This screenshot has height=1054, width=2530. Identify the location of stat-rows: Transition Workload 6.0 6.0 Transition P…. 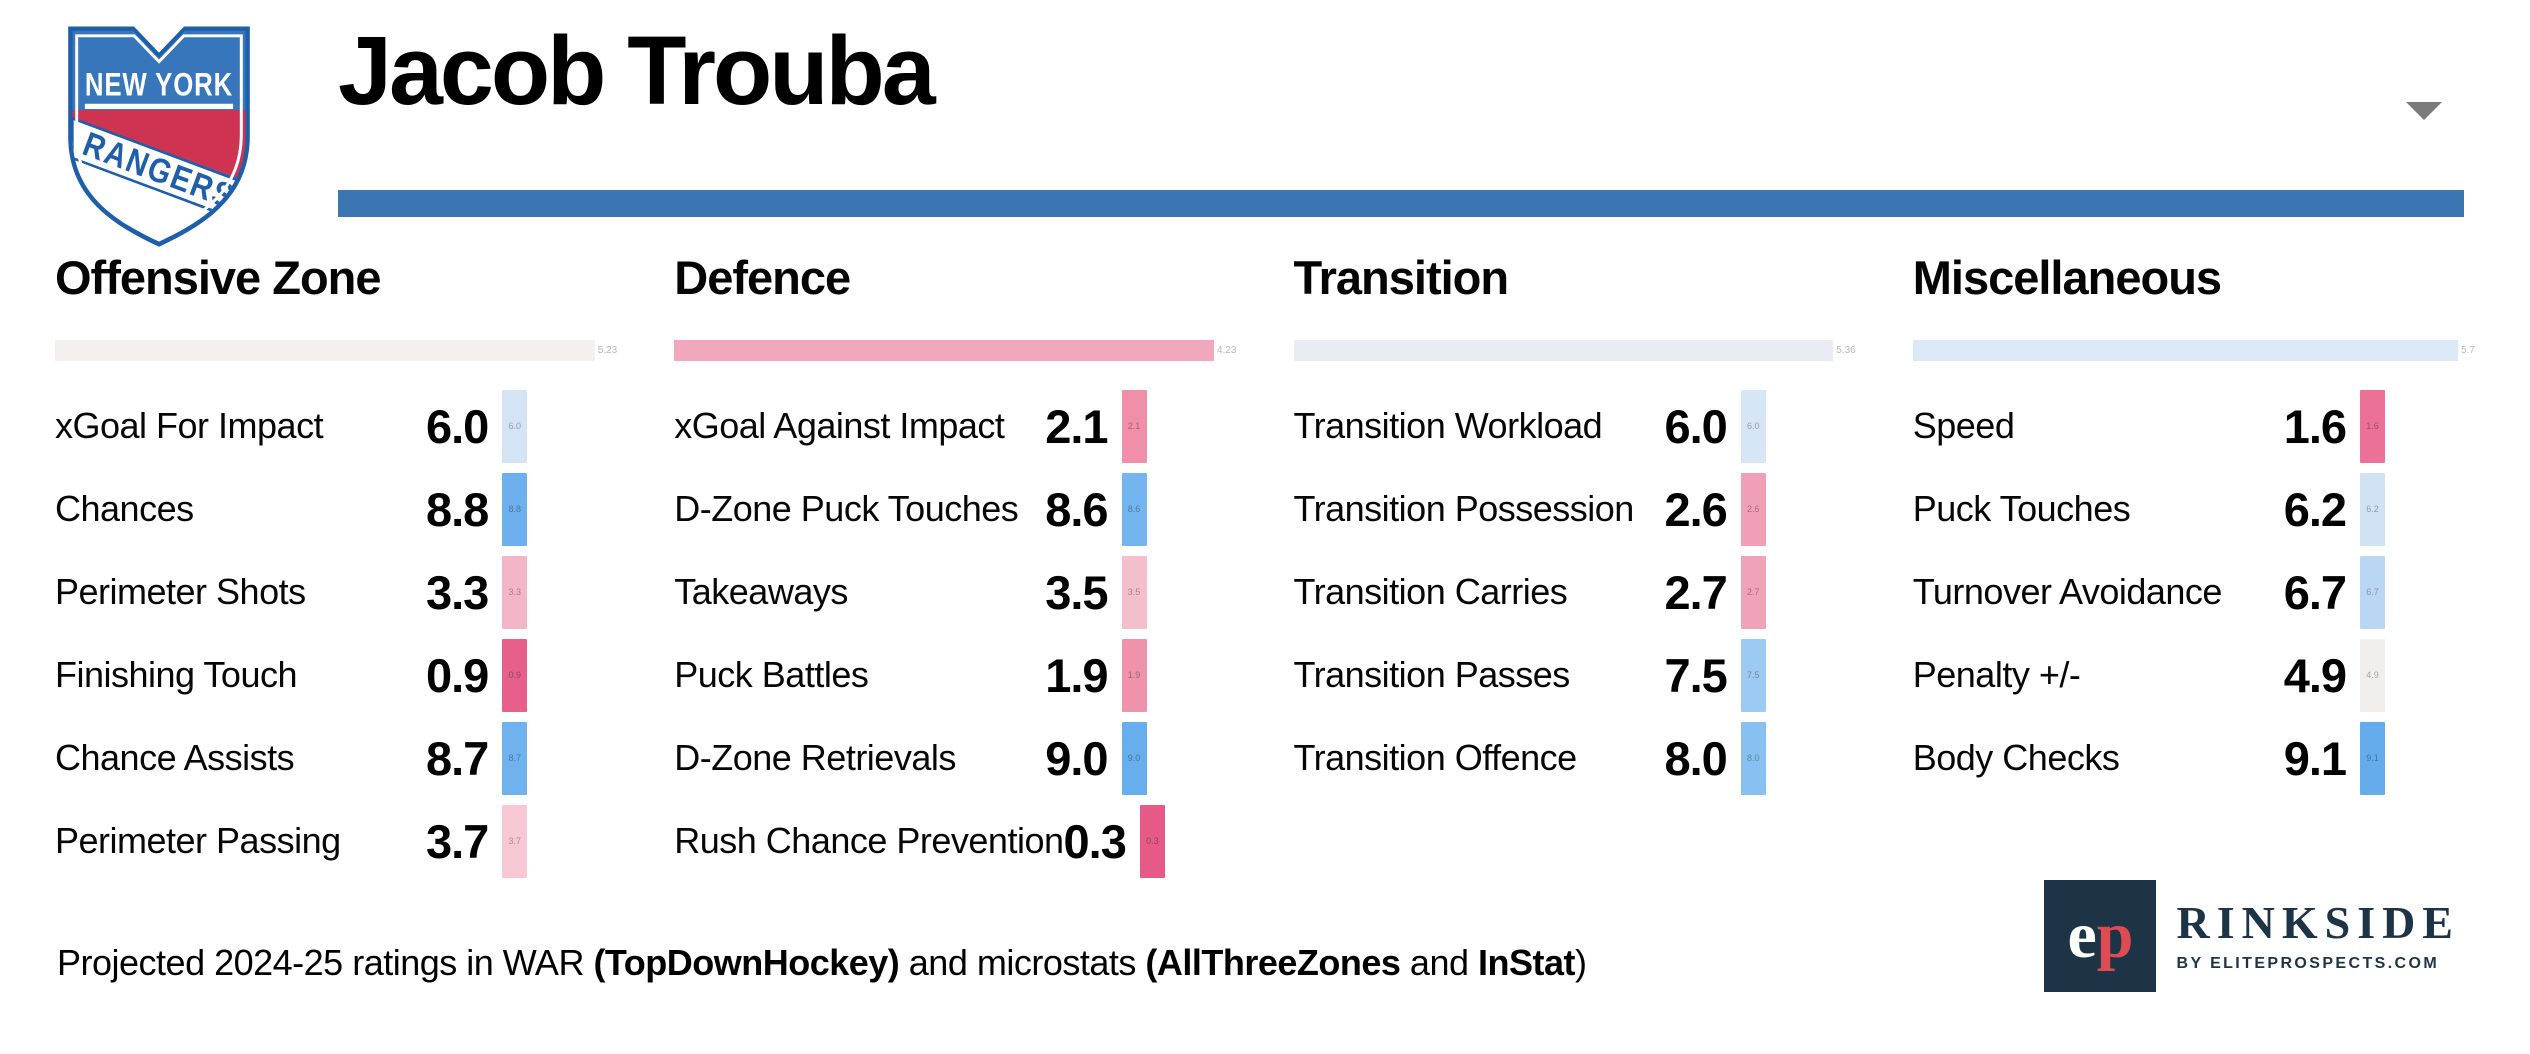
(1530, 592).